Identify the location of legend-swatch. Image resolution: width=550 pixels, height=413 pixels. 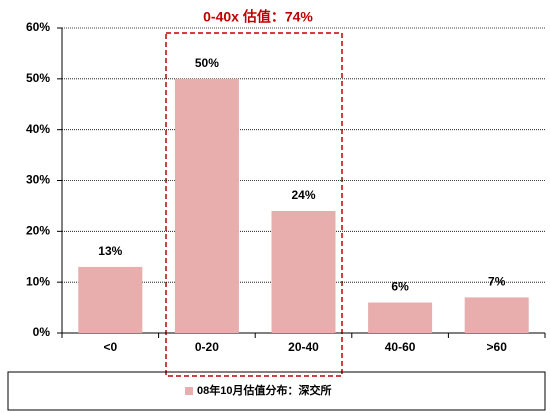
(189, 391).